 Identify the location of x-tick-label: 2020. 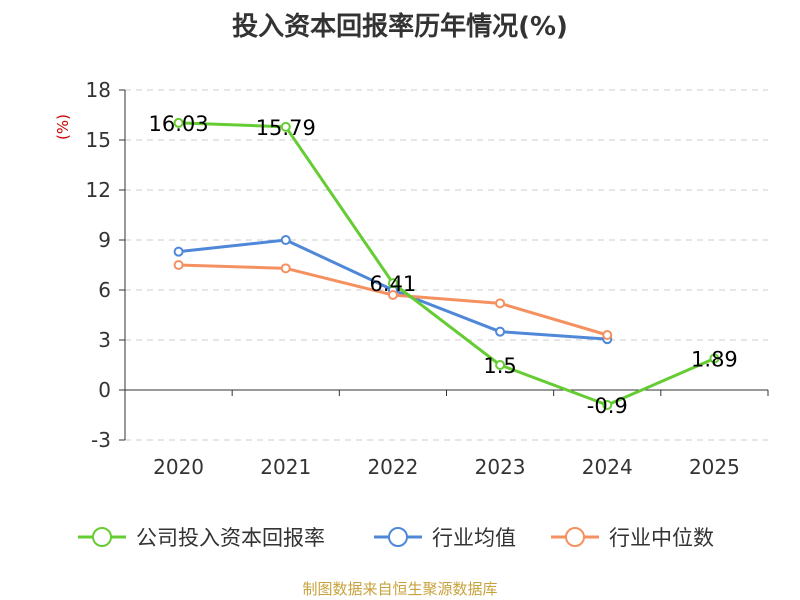
(178, 467).